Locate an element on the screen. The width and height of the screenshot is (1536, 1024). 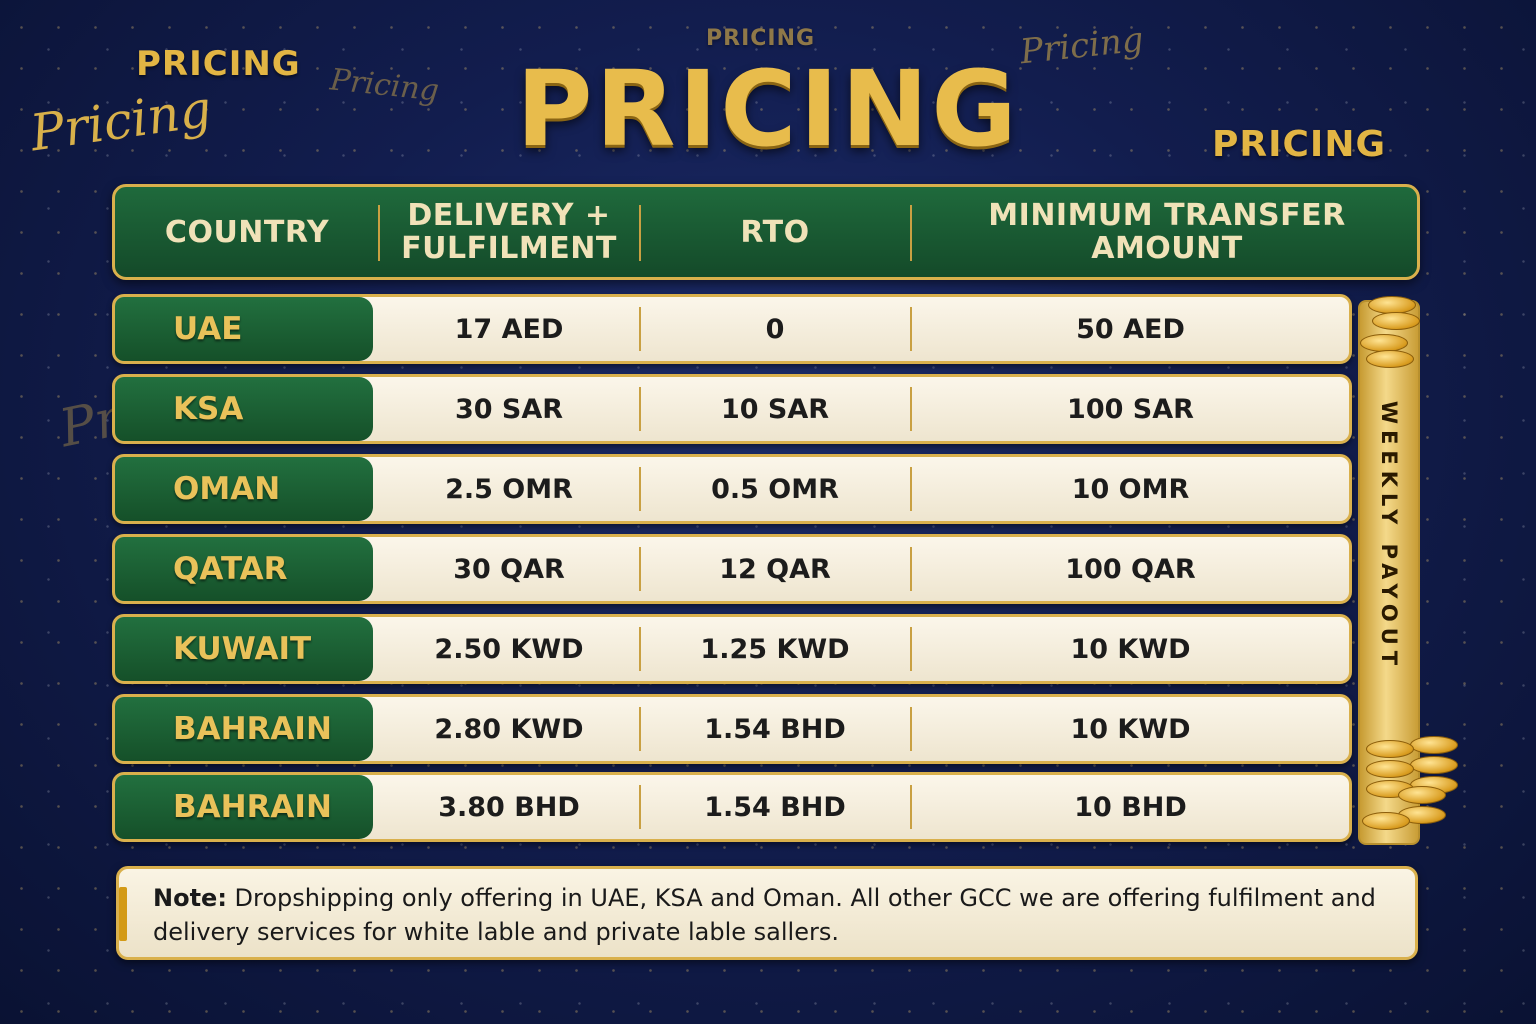
cell-min-transfer: 100 QAR is located at coordinates (1130, 569).